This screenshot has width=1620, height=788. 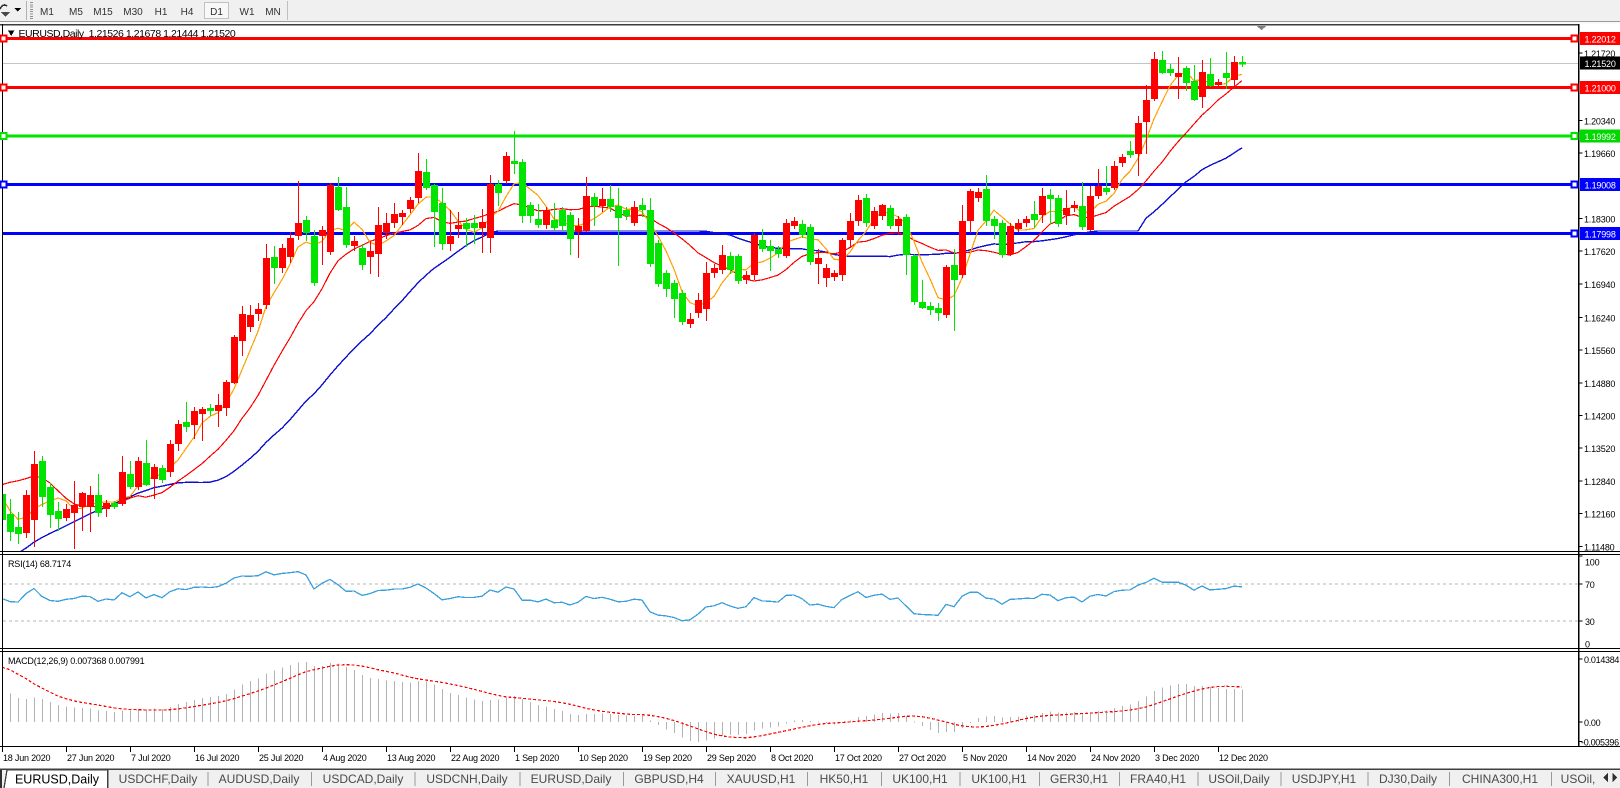 I want to click on svg-text: 1.14200, so click(x=1599, y=417).